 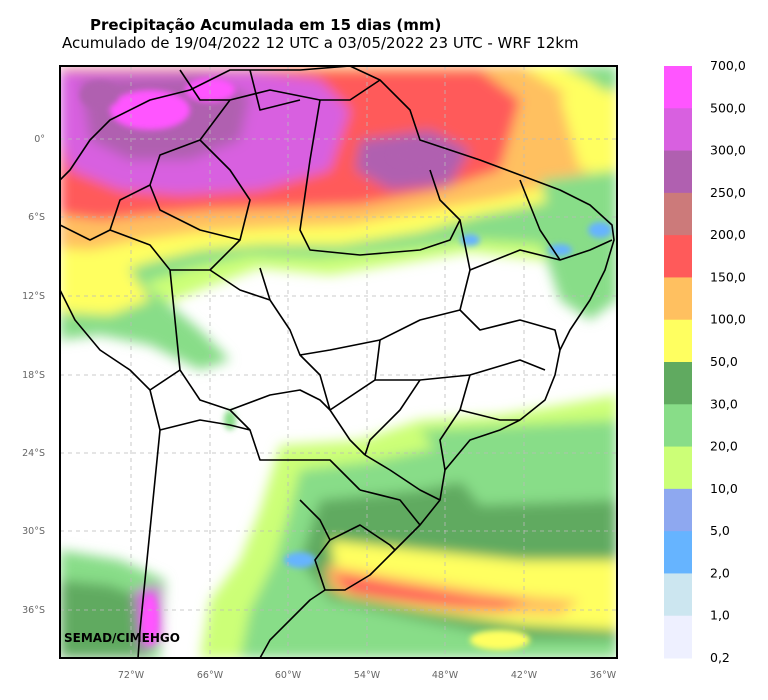 I want to click on longitude-ticks: 72°W 66°W 60°W 54°W 48°W 42°W 36°W, so click(x=367, y=675).